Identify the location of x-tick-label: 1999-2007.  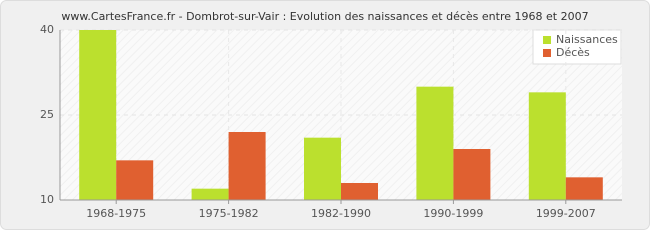
(566, 213).